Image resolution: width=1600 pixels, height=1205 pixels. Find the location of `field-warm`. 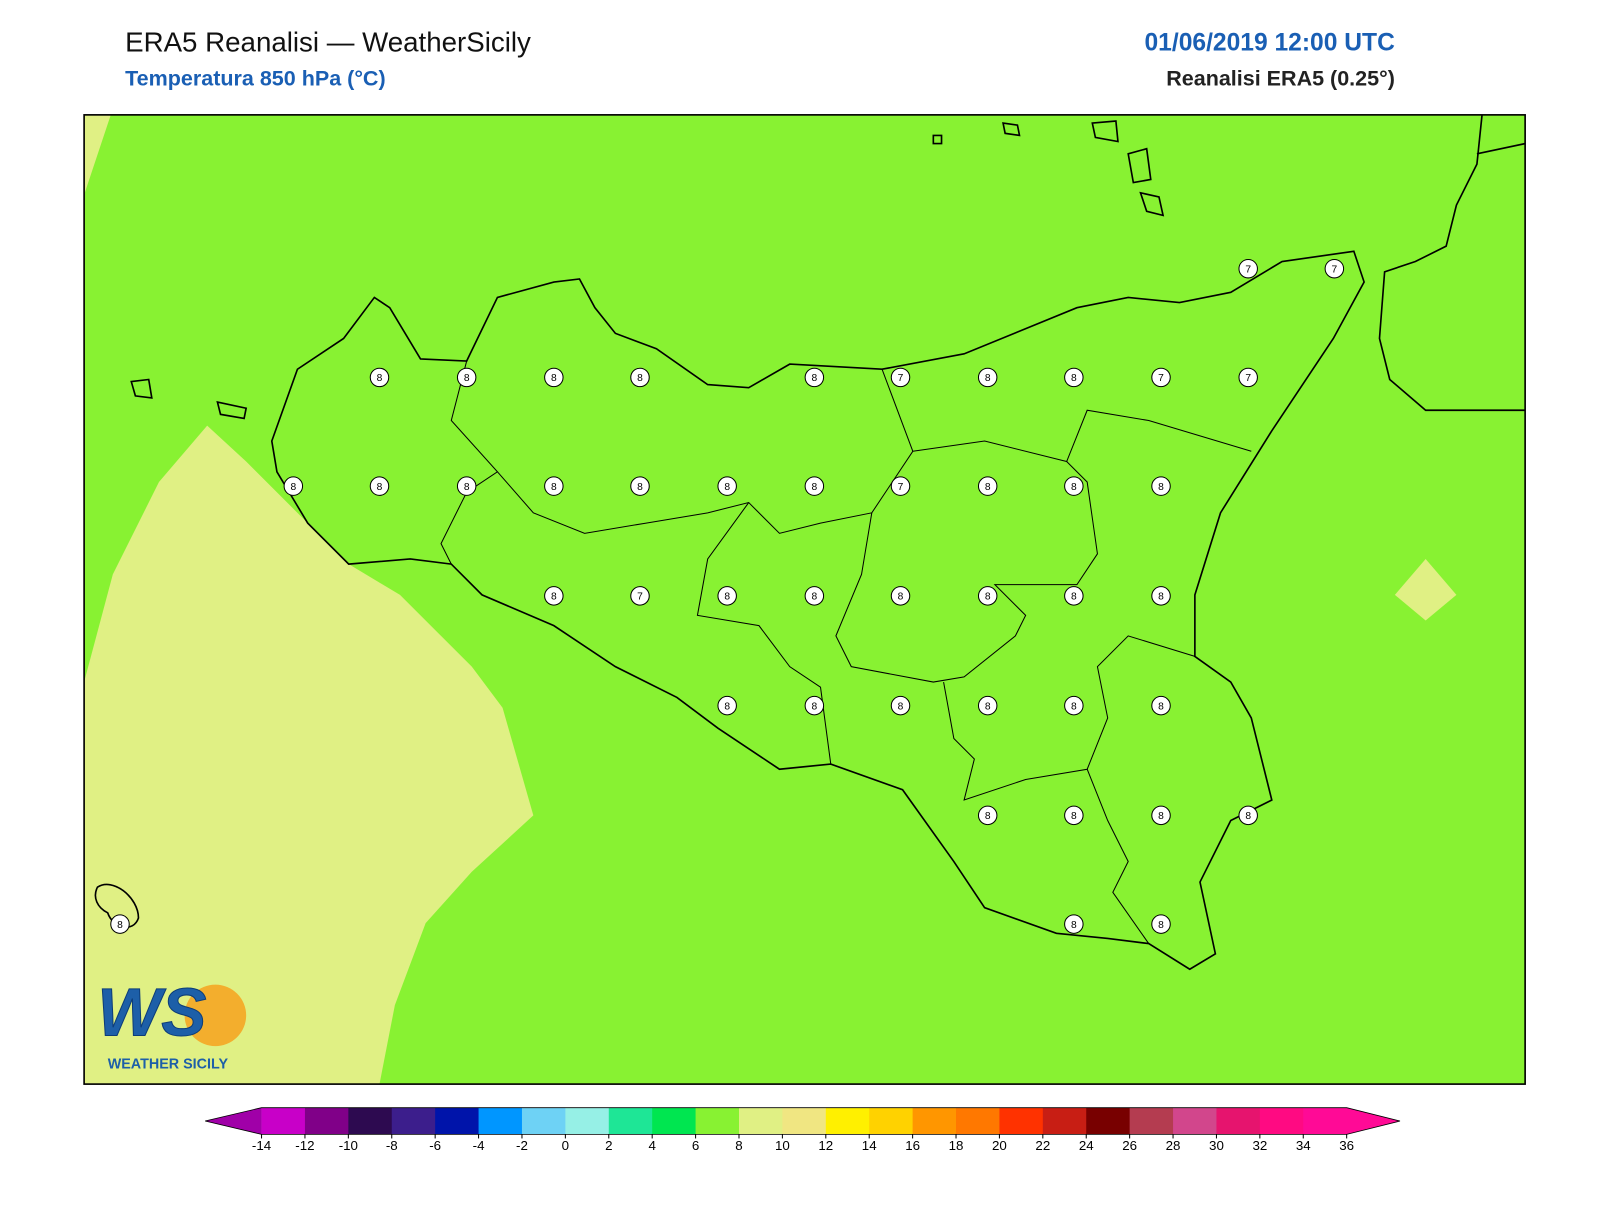

field-warm is located at coordinates (1425, 589).